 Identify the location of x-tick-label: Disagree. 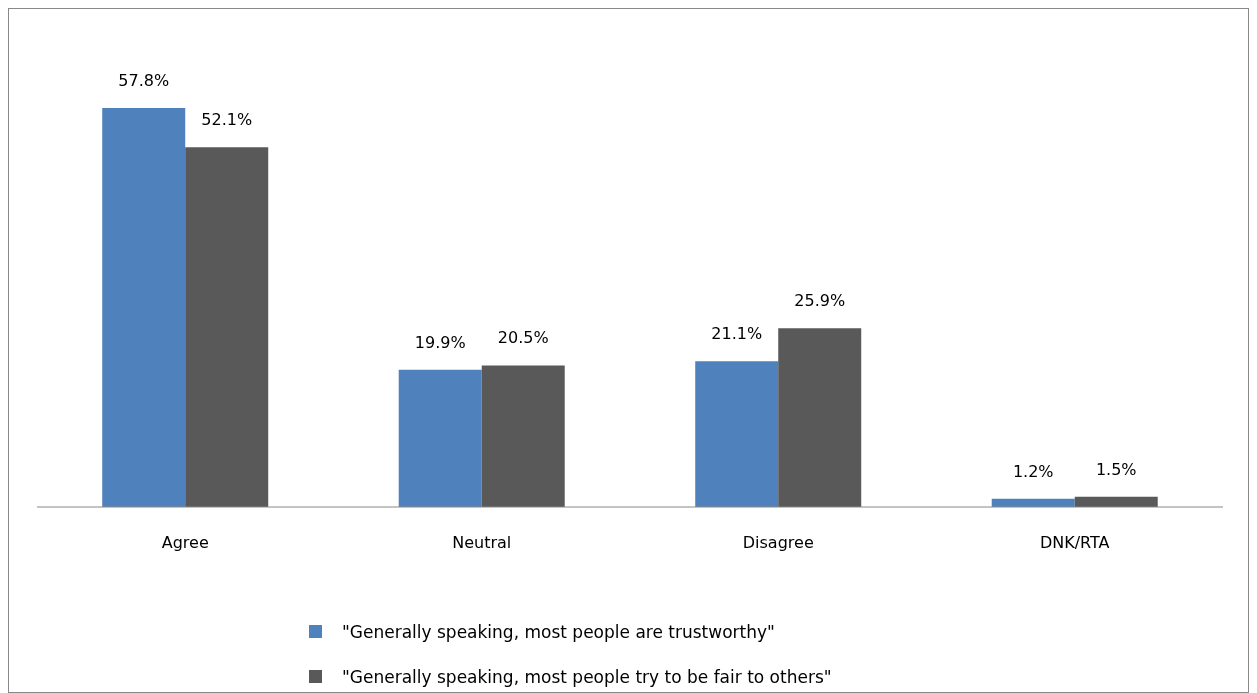
(778, 543).